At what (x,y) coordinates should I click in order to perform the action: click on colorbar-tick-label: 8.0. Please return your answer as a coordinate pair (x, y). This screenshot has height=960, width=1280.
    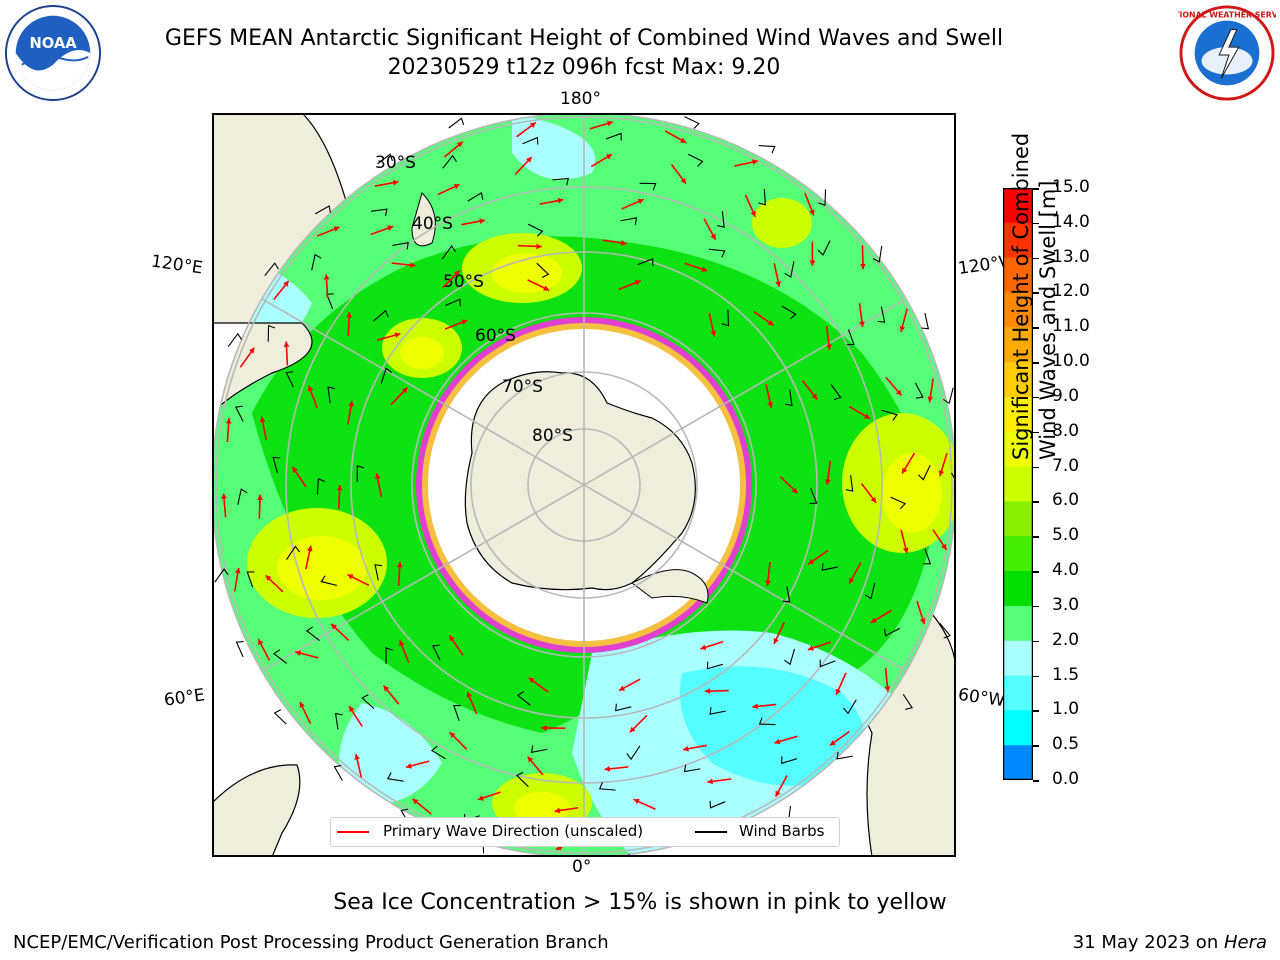
    Looking at the image, I should click on (1066, 430).